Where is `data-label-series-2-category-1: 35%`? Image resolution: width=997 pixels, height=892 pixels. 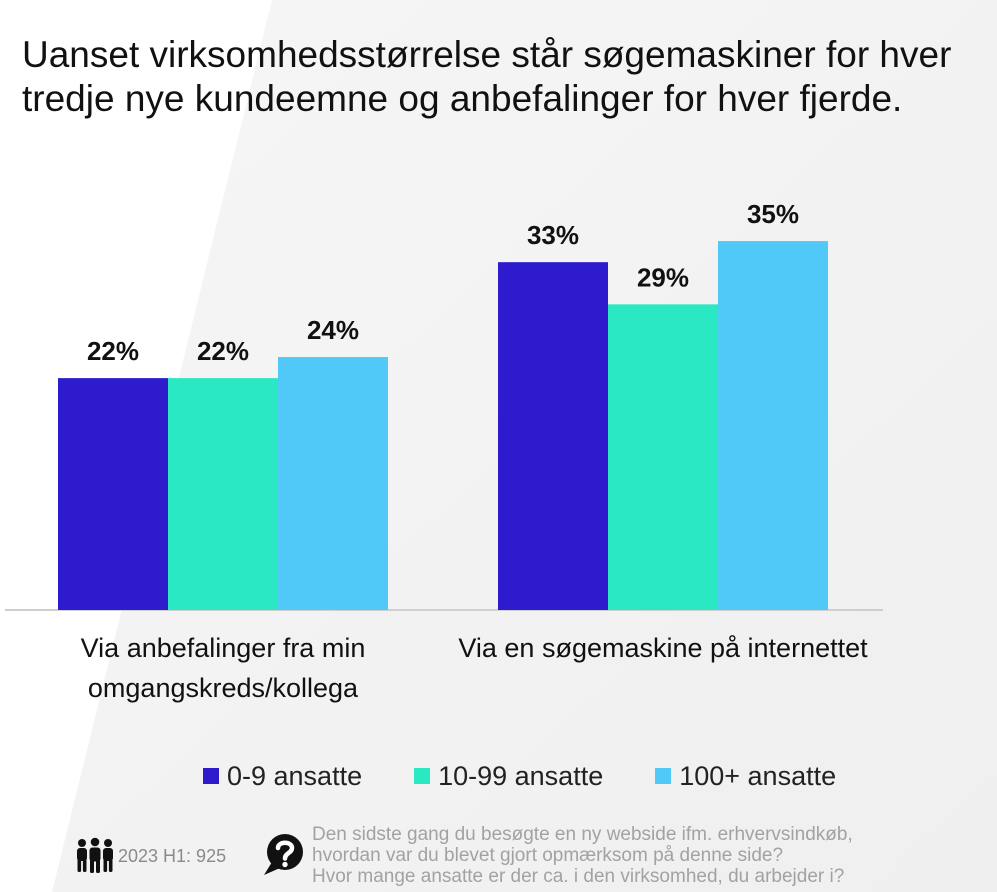
data-label-series-2-category-1: 35% is located at coordinates (773, 214).